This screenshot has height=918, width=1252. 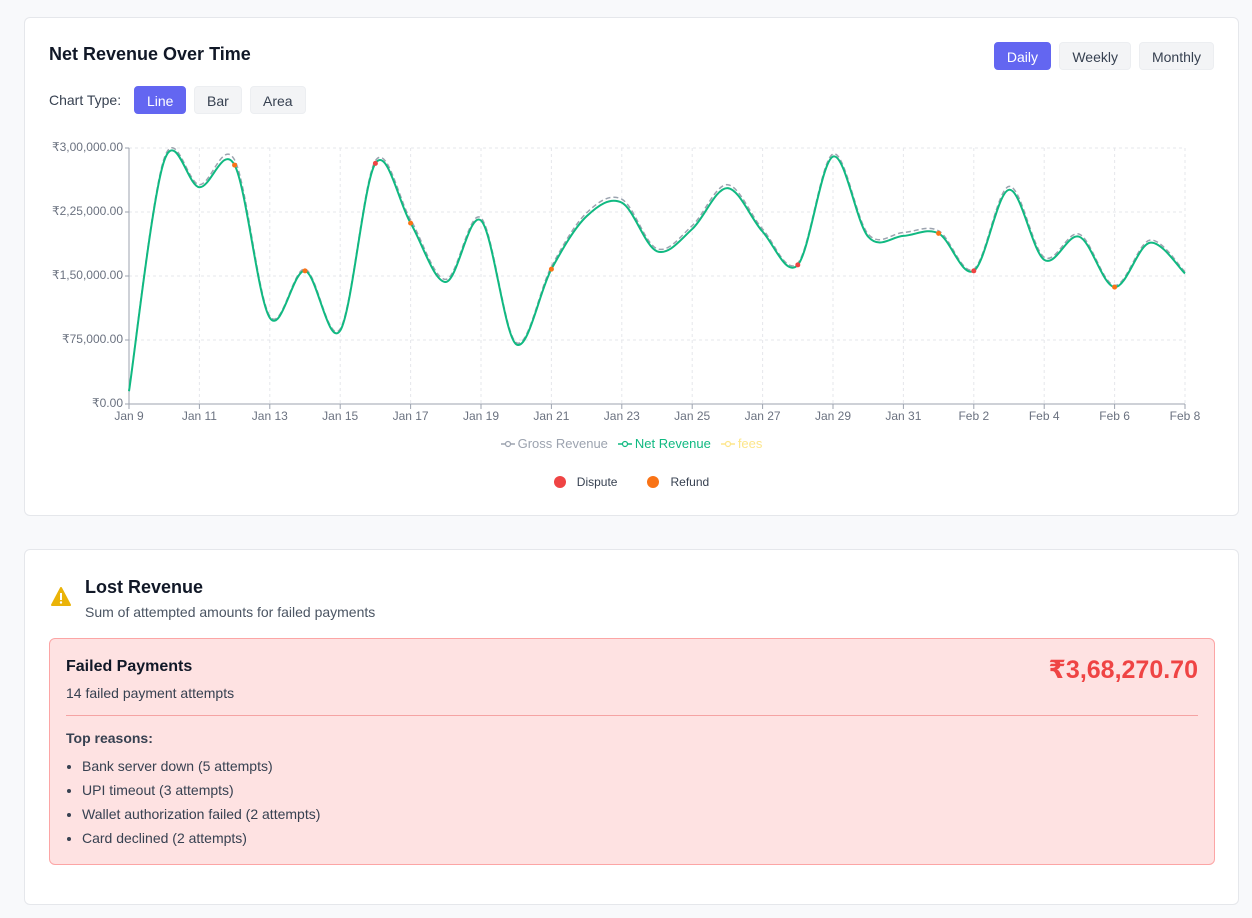 What do you see at coordinates (1095, 56) in the screenshot?
I see `period-button: Weekly` at bounding box center [1095, 56].